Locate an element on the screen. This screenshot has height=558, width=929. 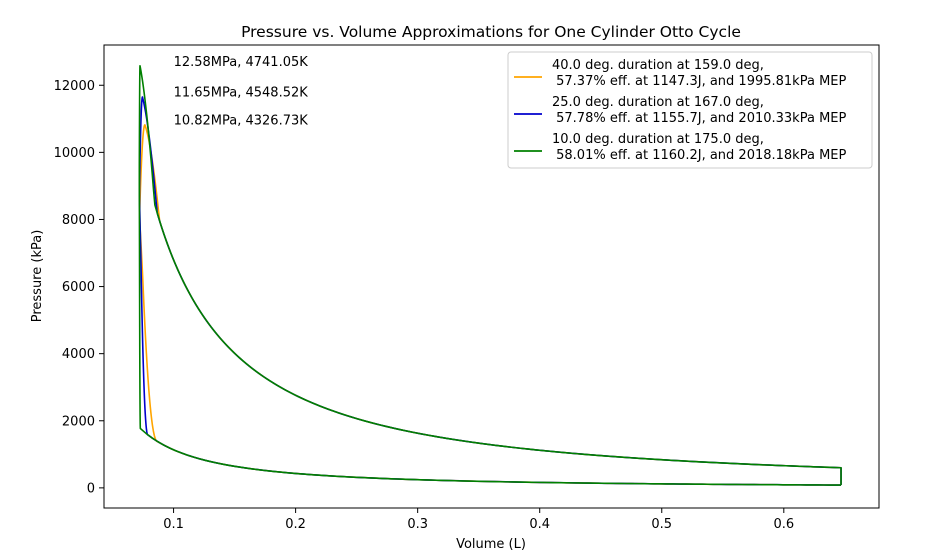
y-axis: 0 2000 4000 6000 8000 10000 12000 is located at coordinates (79, 287).